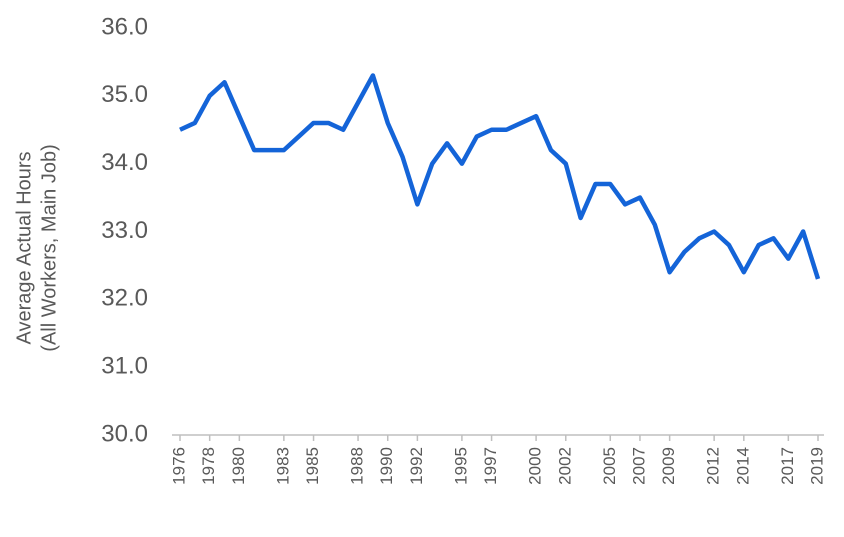 This screenshot has height=537, width=844. What do you see at coordinates (787, 466) in the screenshot?
I see `x-tick-label: 2017` at bounding box center [787, 466].